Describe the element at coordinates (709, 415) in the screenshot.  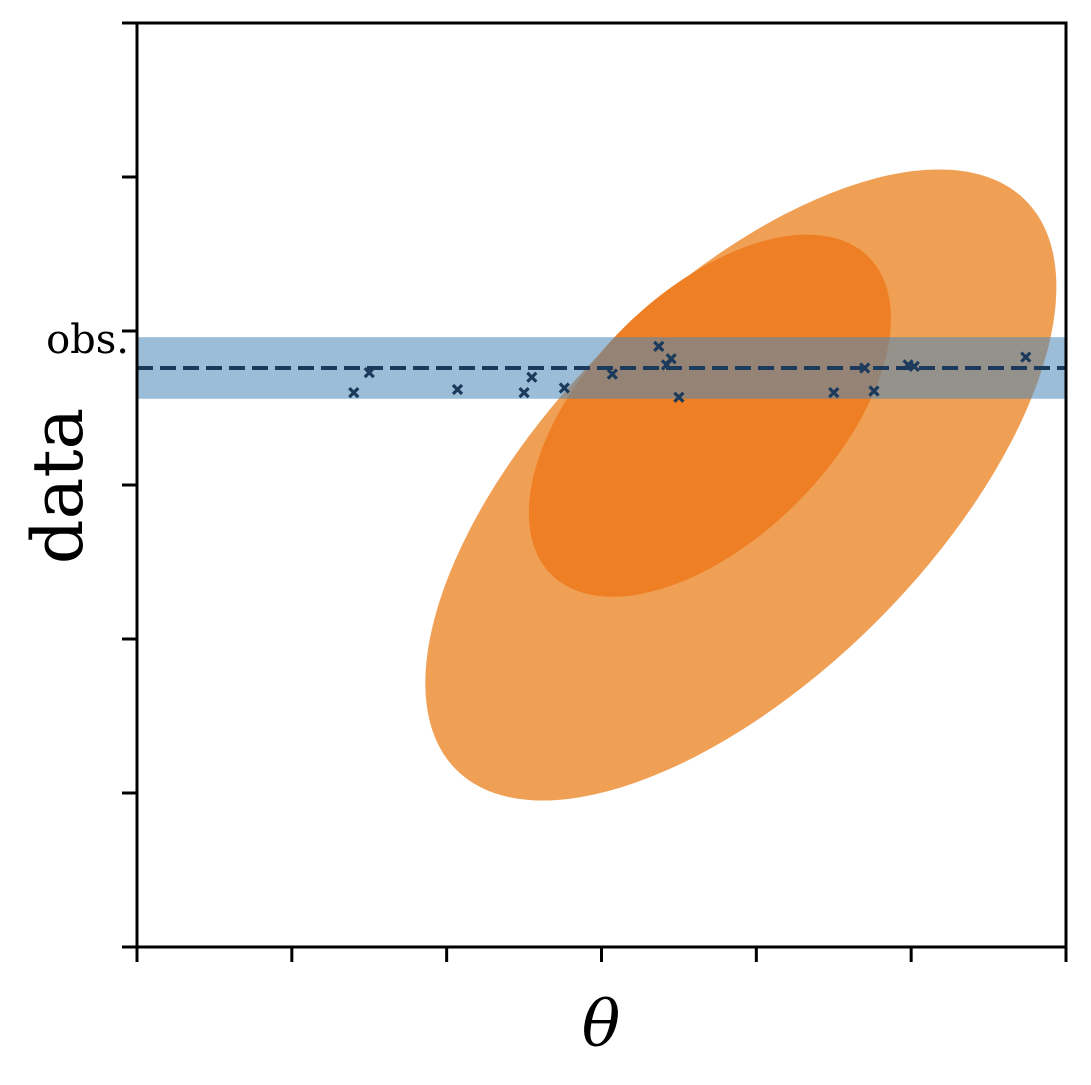
I see `contour-inner` at that location.